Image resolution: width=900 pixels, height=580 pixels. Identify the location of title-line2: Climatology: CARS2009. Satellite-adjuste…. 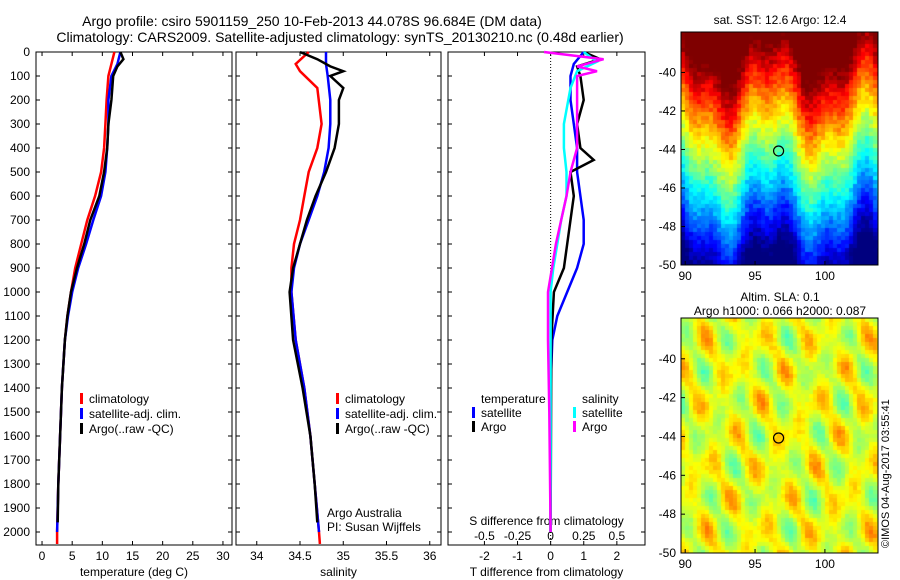
(339, 37).